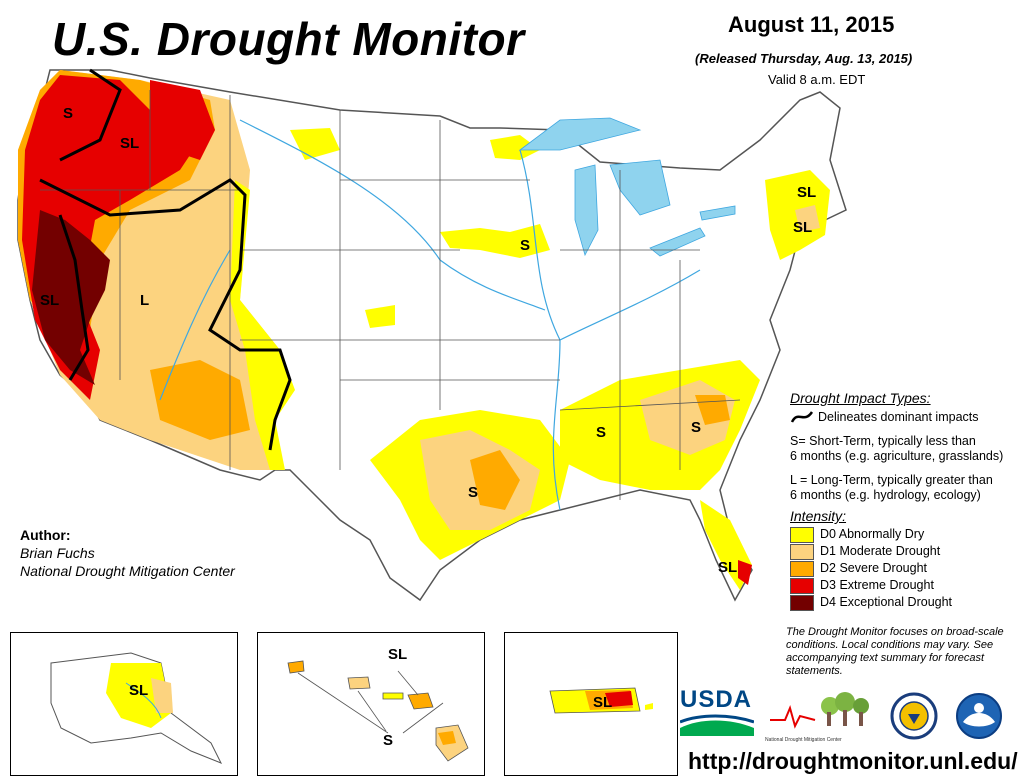 The width and height of the screenshot is (1024, 784). What do you see at coordinates (136, 708) in the screenshot?
I see `alaska-map: SL` at bounding box center [136, 708].